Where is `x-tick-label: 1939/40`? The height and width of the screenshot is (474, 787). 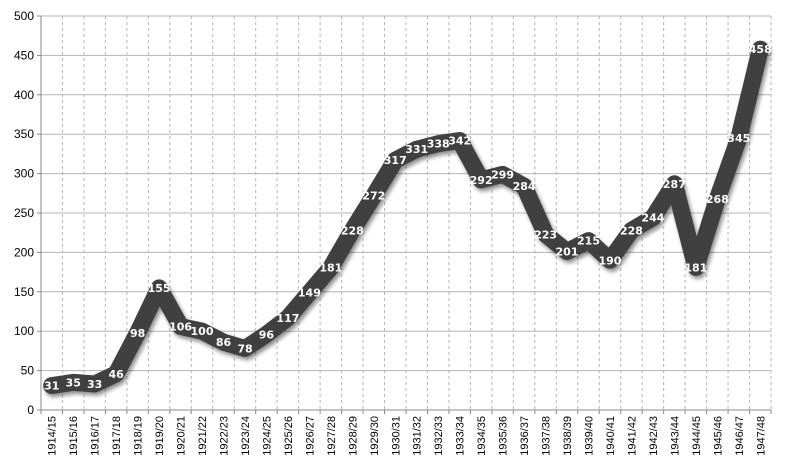 x-tick-label: 1939/40 is located at coordinates (590, 436).